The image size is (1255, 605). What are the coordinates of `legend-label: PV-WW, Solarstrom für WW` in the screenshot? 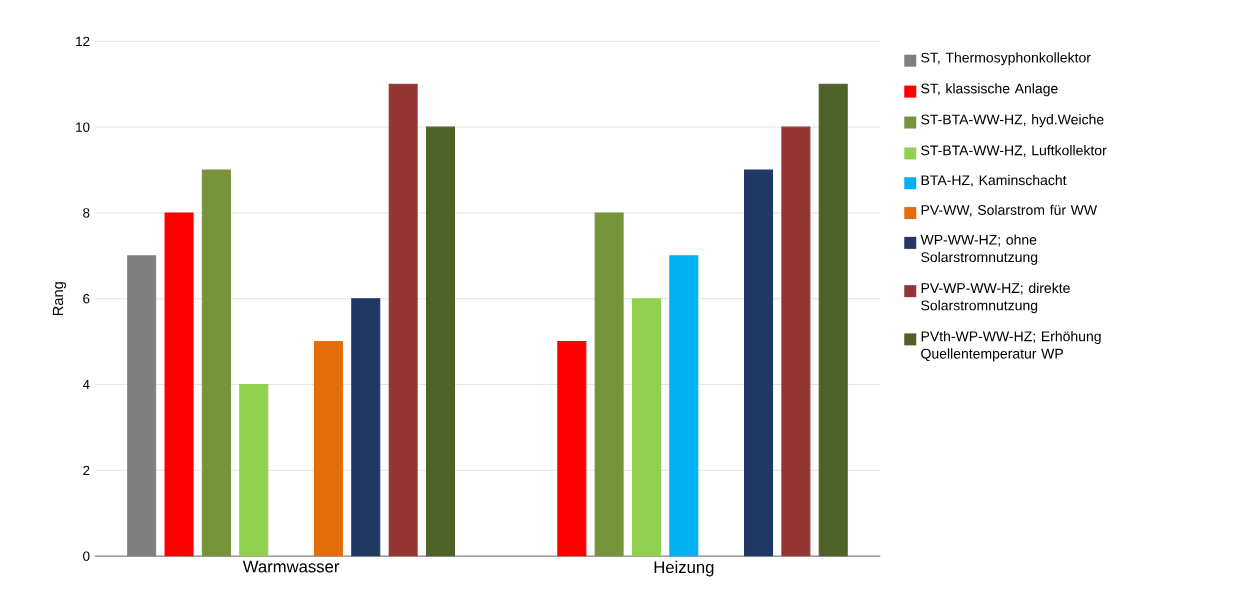 It's located at (1009, 210).